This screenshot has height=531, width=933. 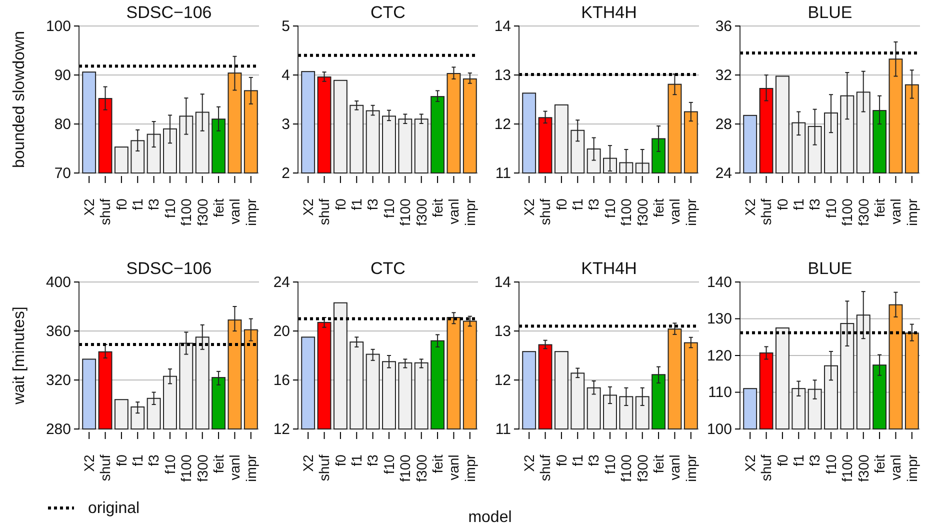 I want to click on y-tick-label: 320, so click(x=58, y=380).